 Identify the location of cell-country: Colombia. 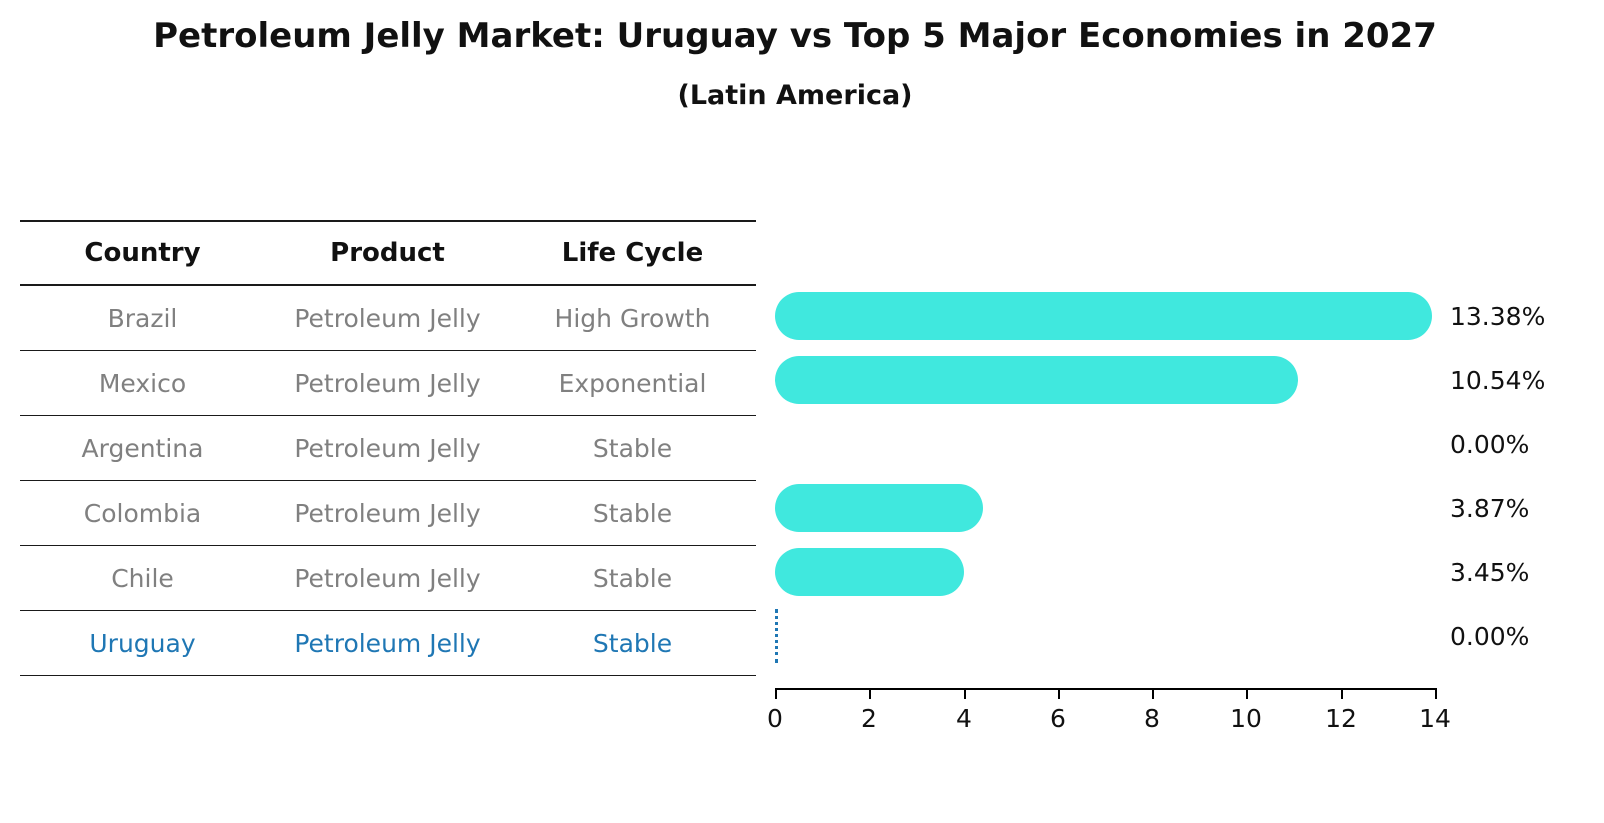
(142, 513).